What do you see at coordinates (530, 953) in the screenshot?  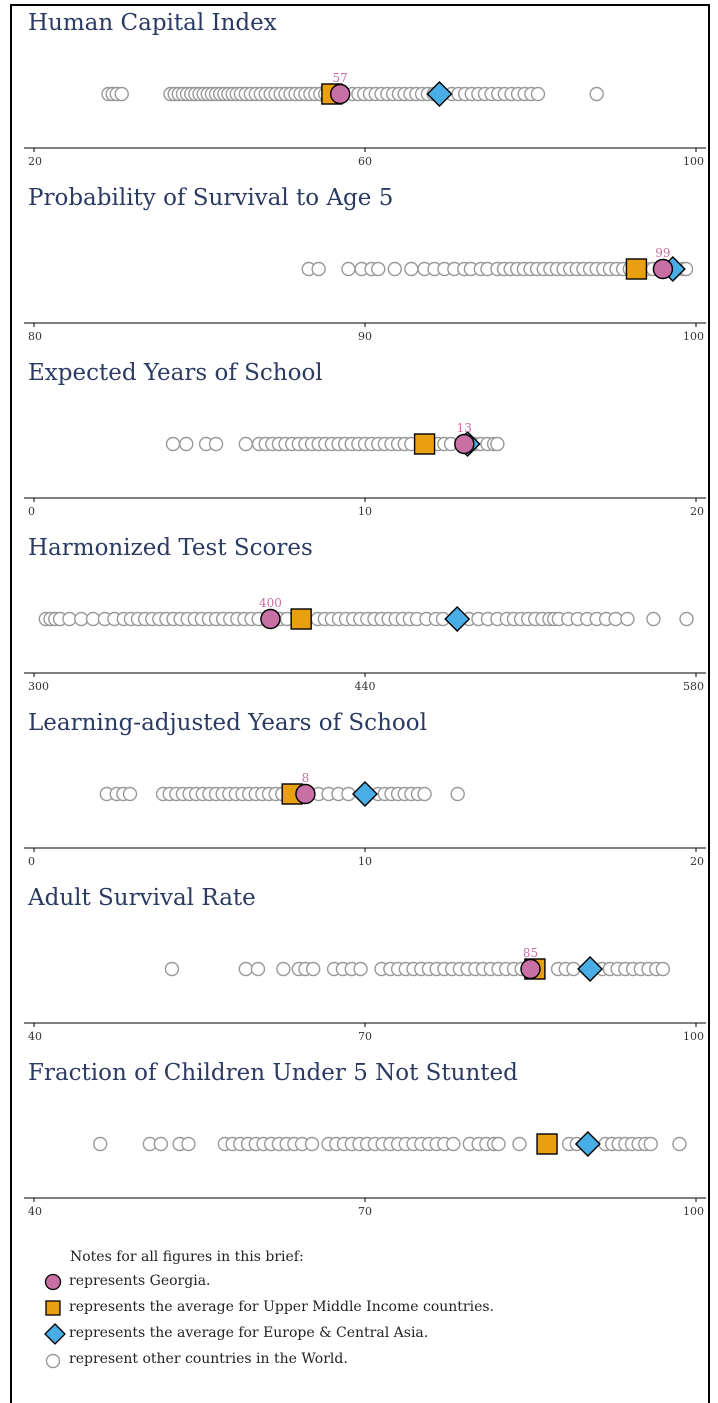 I see `georgia-value-label: 85` at bounding box center [530, 953].